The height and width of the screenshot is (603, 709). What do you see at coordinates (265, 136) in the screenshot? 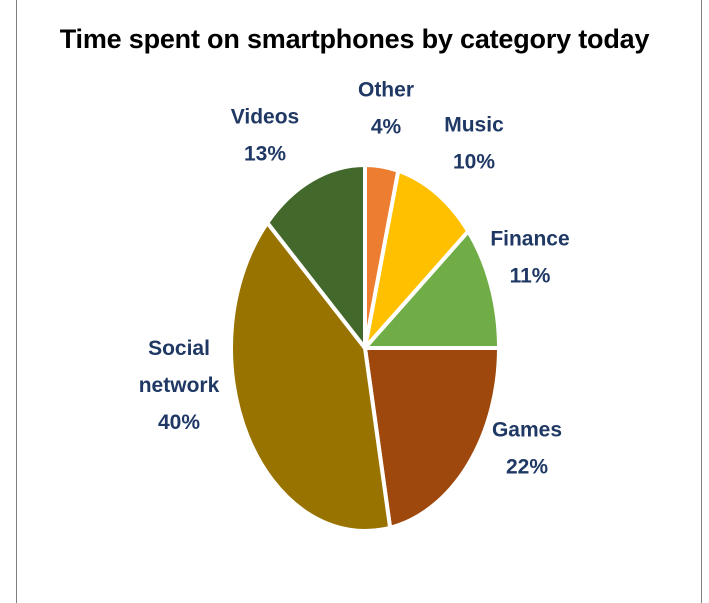
I see `slice-label-videos: Videos 13%` at bounding box center [265, 136].